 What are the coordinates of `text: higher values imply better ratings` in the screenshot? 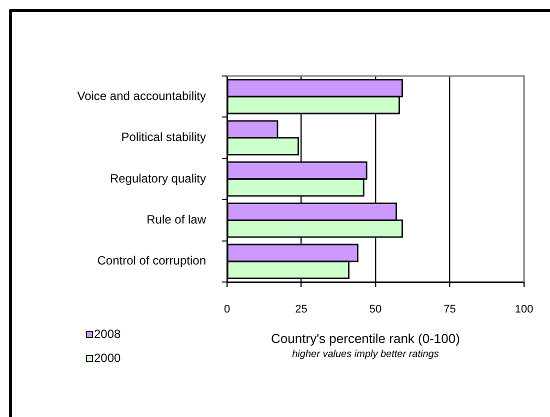 It's located at (365, 354).